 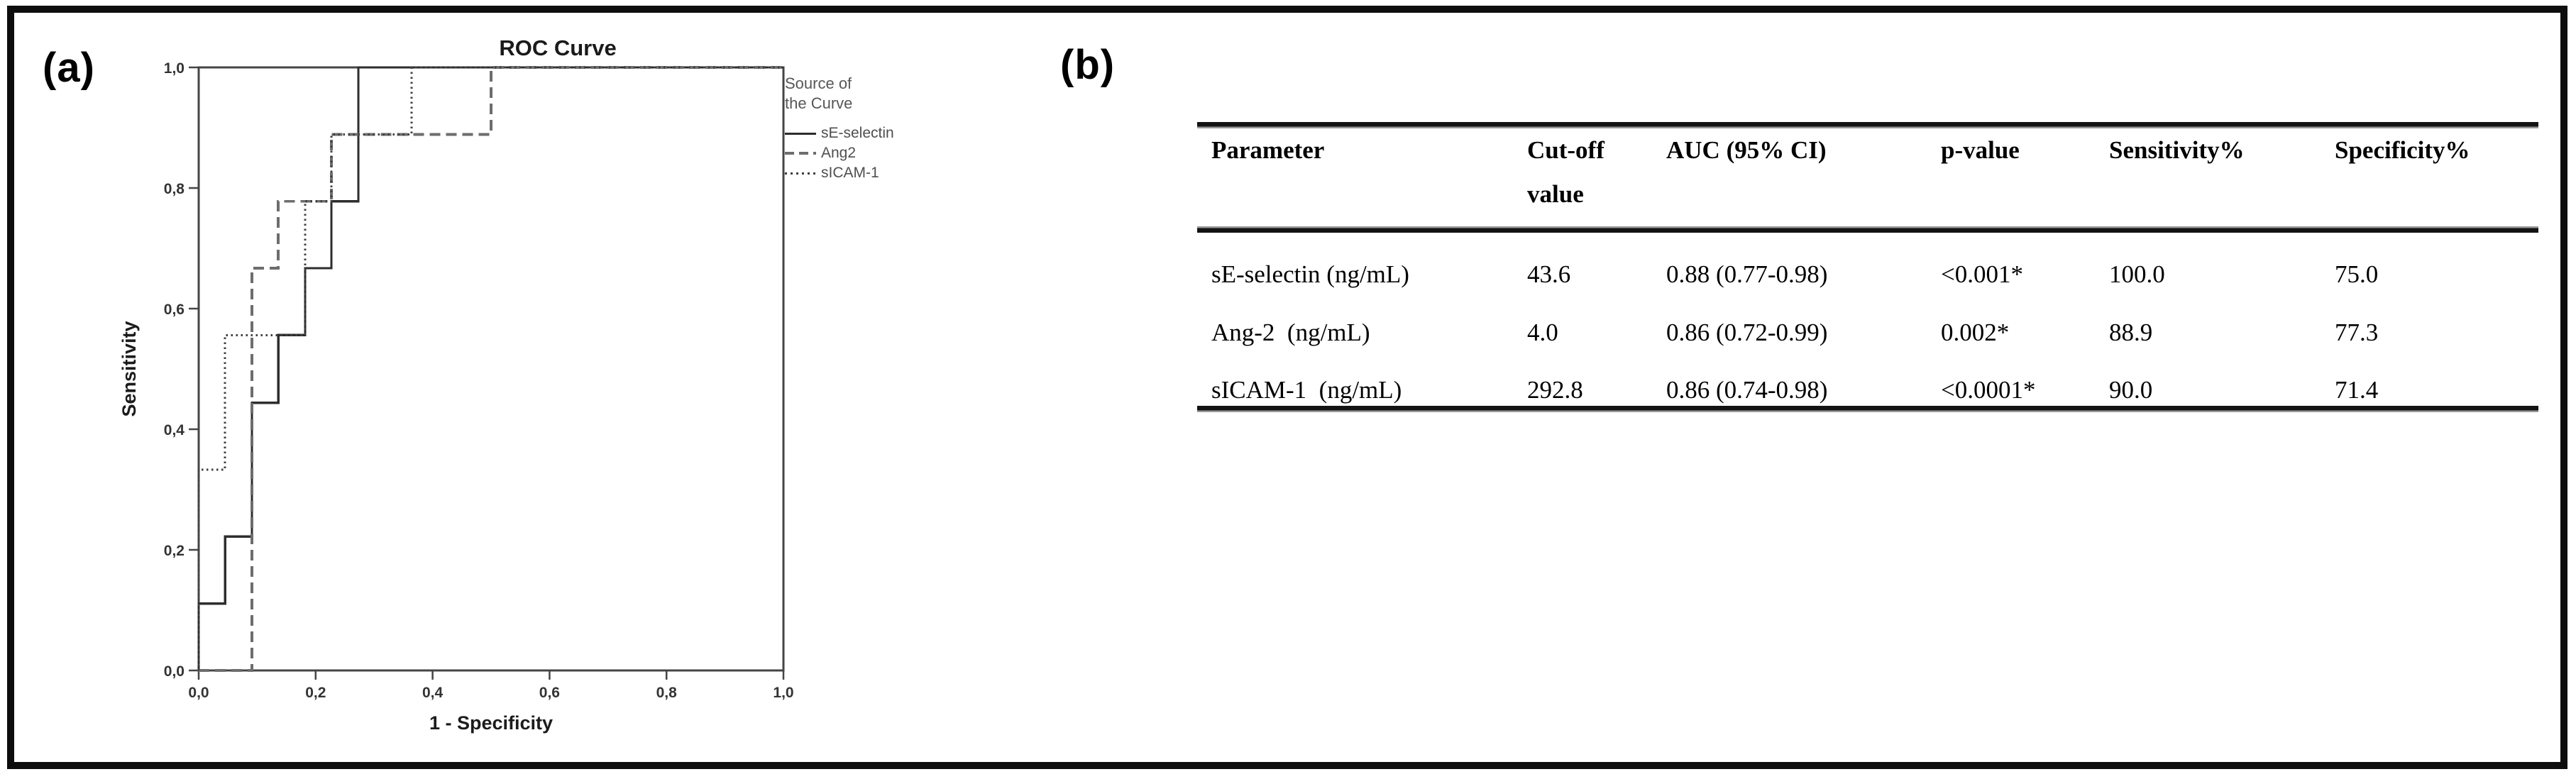 What do you see at coordinates (1747, 332) in the screenshot?
I see `table-cell-r2-c3: 0.86 (0.72-0.99)` at bounding box center [1747, 332].